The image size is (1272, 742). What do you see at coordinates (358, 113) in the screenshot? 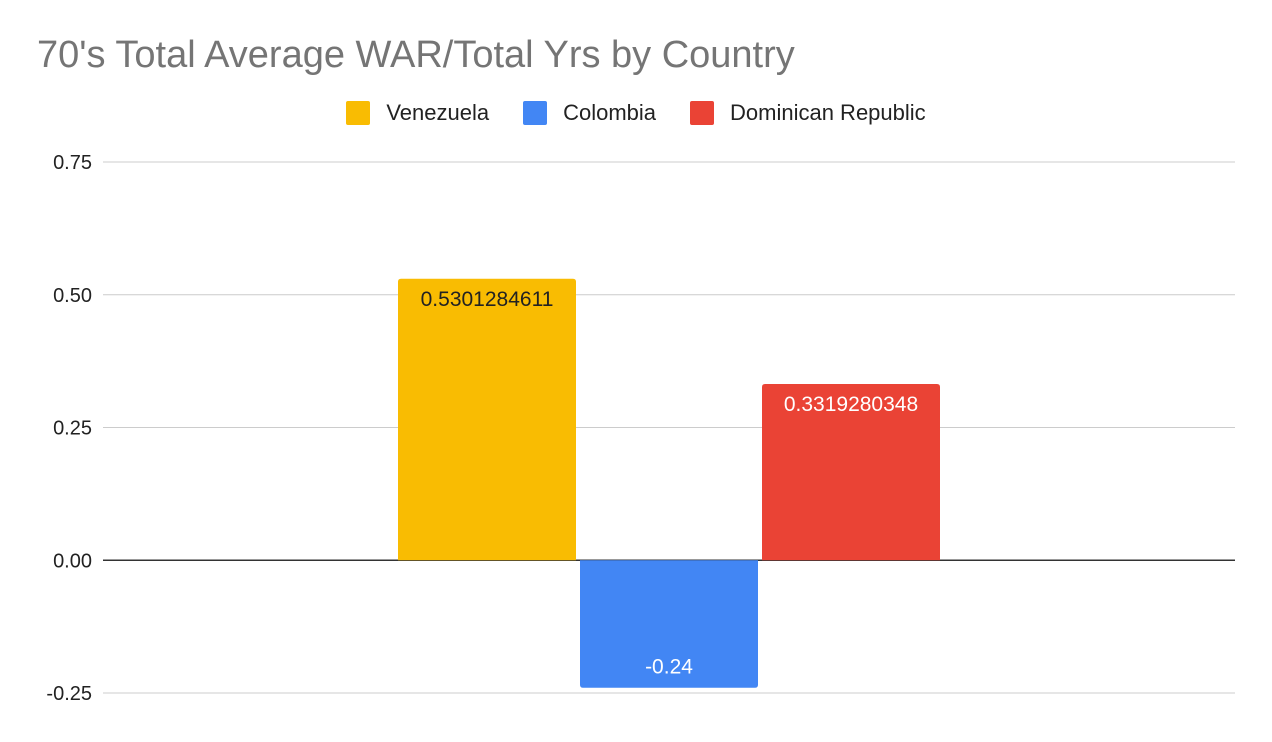
I see `legend-swatch-venezuela` at bounding box center [358, 113].